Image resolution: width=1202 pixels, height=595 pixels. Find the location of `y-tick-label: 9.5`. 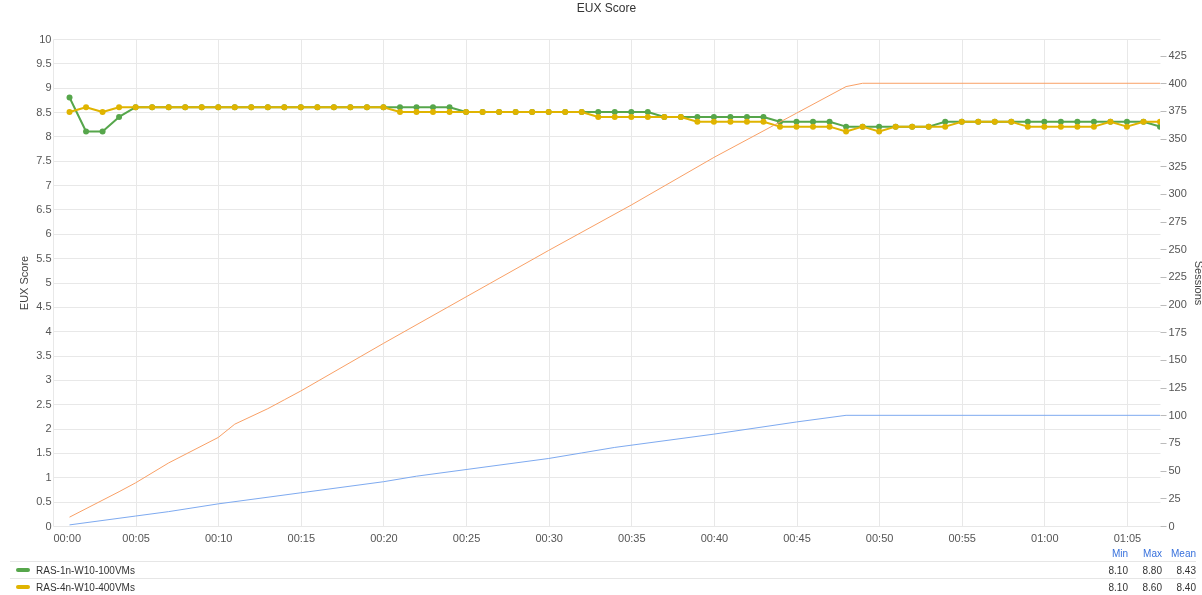

y-tick-label: 9.5 is located at coordinates (44, 62).